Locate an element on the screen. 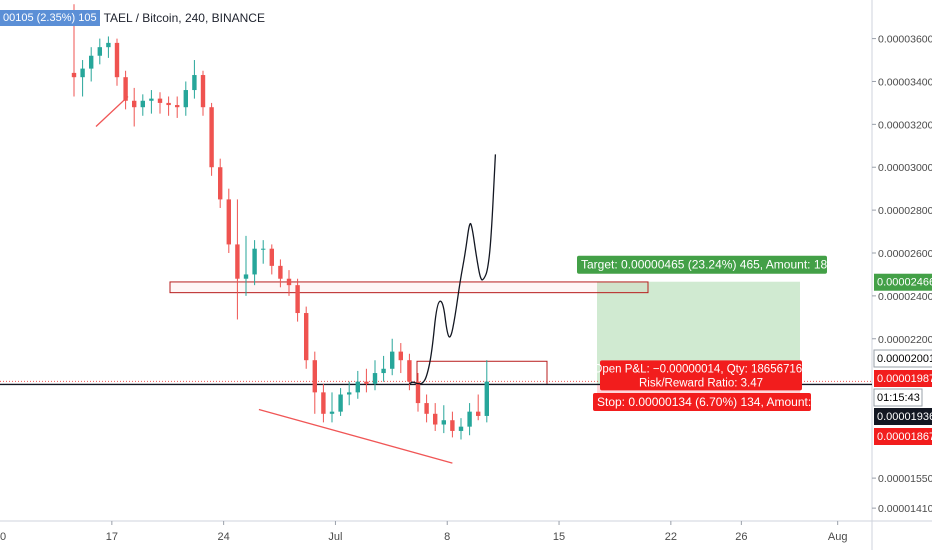 This screenshot has width=932, height=555. pnl-label-box is located at coordinates (701, 375).